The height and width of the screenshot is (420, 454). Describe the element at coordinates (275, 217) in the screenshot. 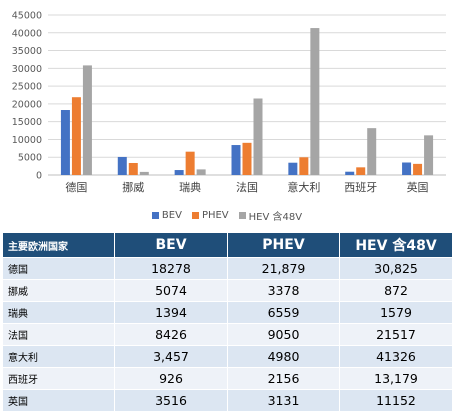

I see `legend-label: HEV 含48V` at that location.